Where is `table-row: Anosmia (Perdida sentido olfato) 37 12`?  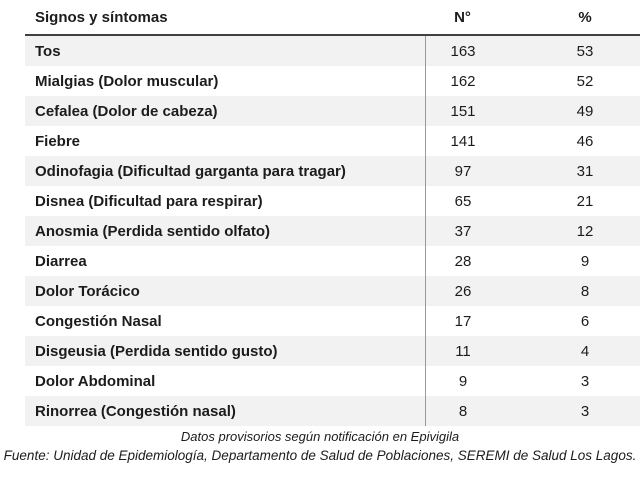
table-row: Anosmia (Perdida sentido olfato) 37 12 is located at coordinates (332, 231).